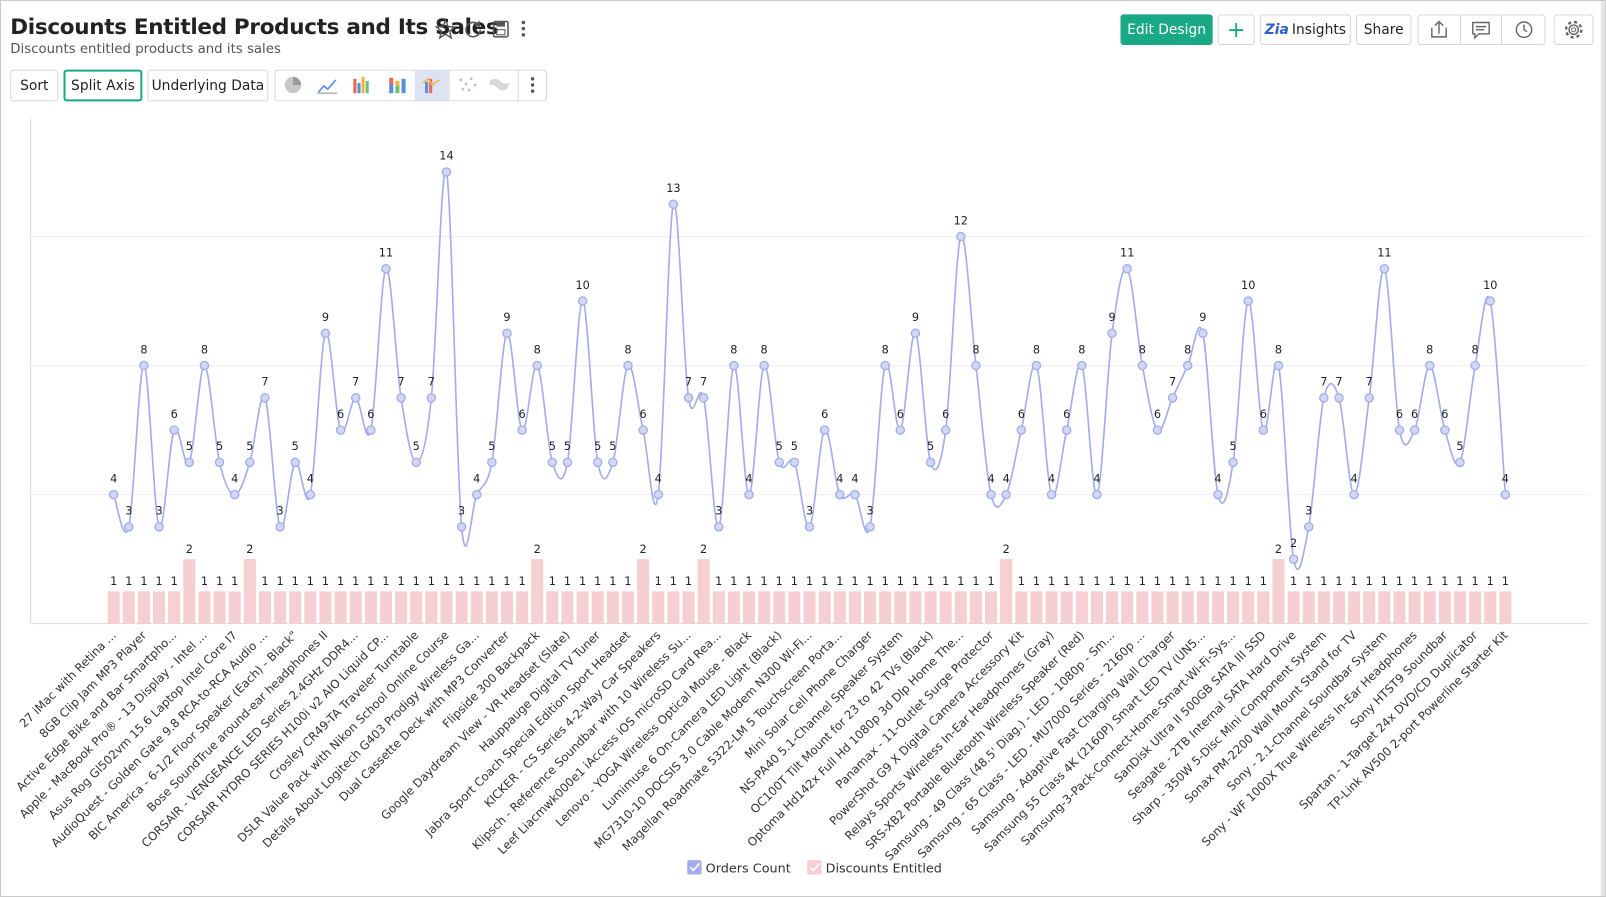  What do you see at coordinates (1305, 30) in the screenshot?
I see `insights-button: Zia Insights` at bounding box center [1305, 30].